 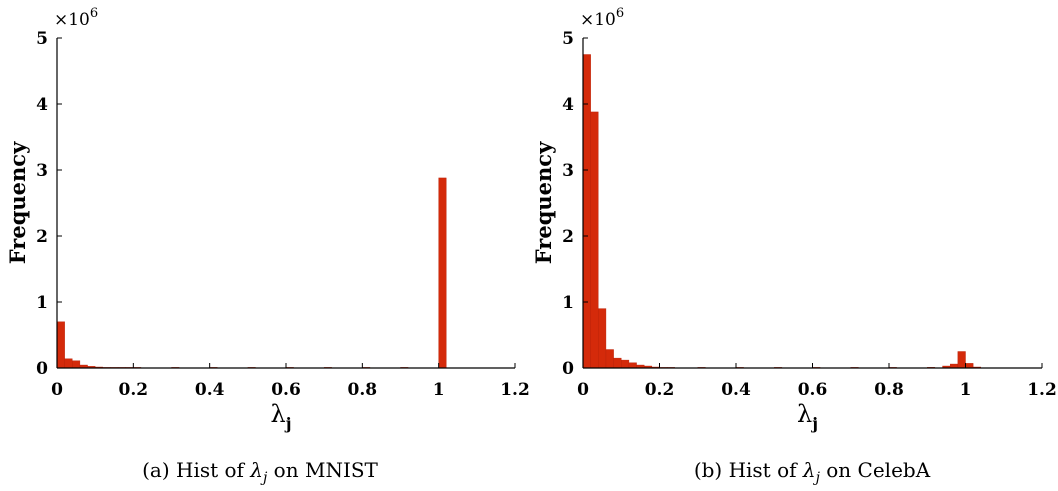 What do you see at coordinates (812, 472) in the screenshot?
I see `figure-caption: (b) Hist of λj on CelebA` at bounding box center [812, 472].